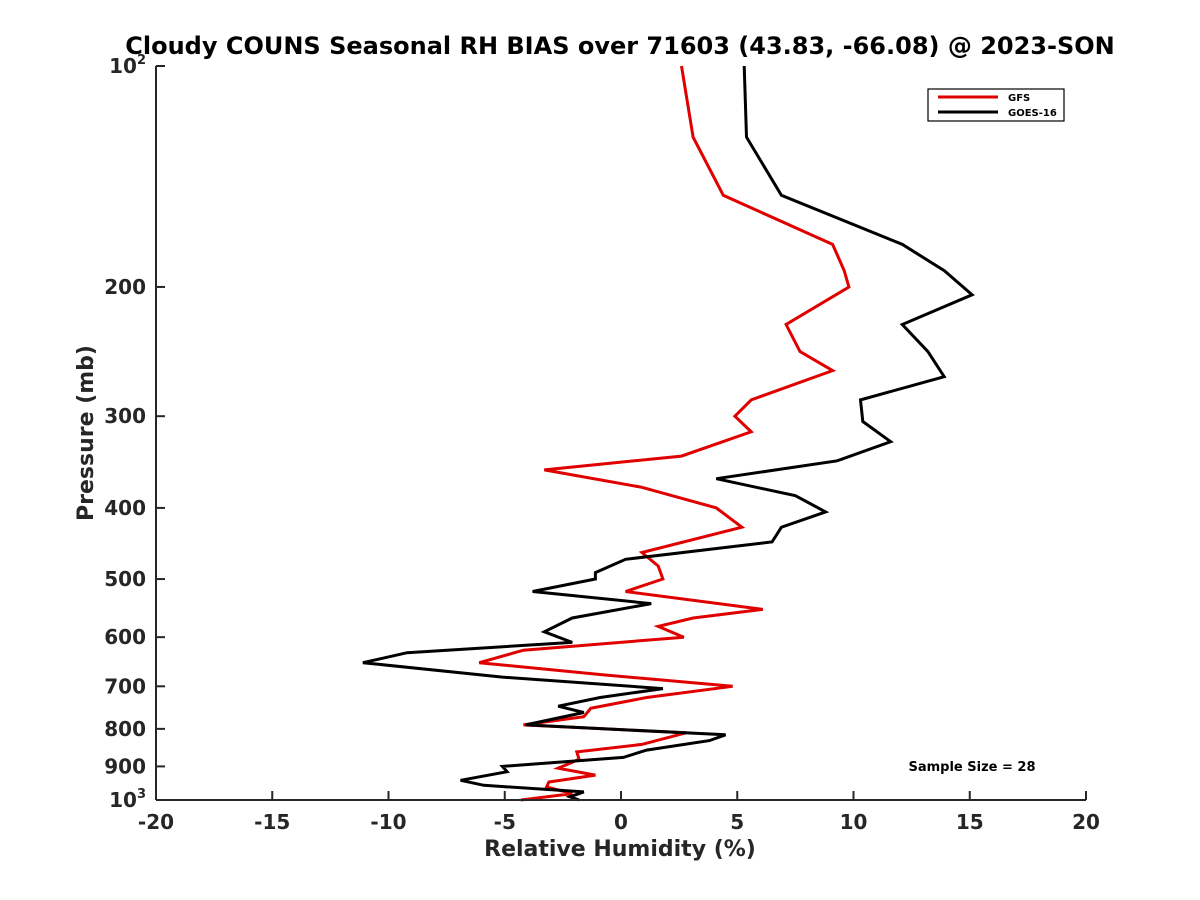  Describe the element at coordinates (620, 849) in the screenshot. I see `x-axis-label: Relative Humidity (%)` at that location.